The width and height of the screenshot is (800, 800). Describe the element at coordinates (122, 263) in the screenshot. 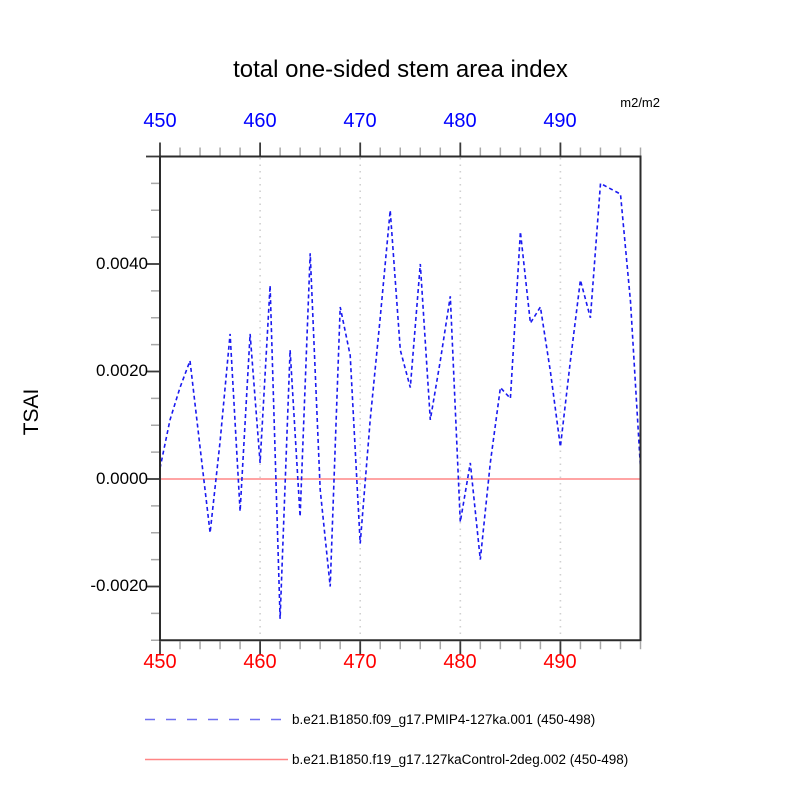

I see `y-axis-tick-label: 0.0040` at that location.